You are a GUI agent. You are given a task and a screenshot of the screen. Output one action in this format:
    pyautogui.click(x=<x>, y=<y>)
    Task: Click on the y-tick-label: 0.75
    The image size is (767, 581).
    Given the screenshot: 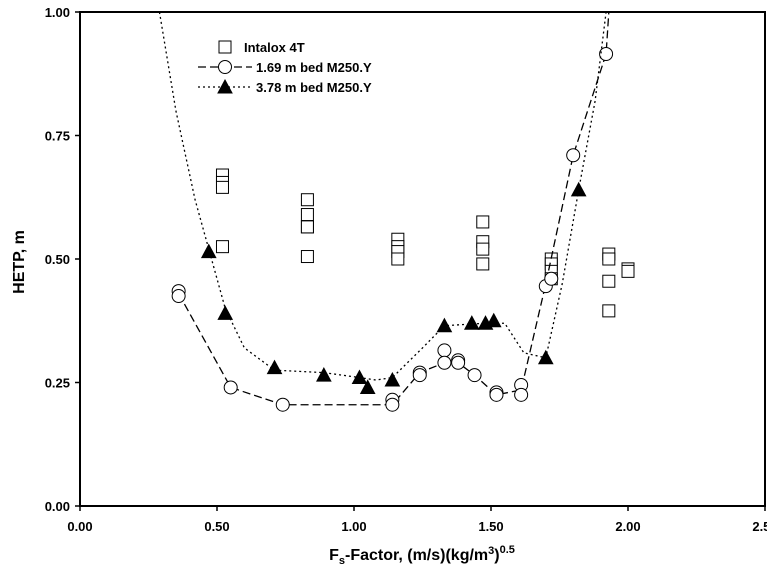 What is the action you would take?
    pyautogui.click(x=57, y=136)
    